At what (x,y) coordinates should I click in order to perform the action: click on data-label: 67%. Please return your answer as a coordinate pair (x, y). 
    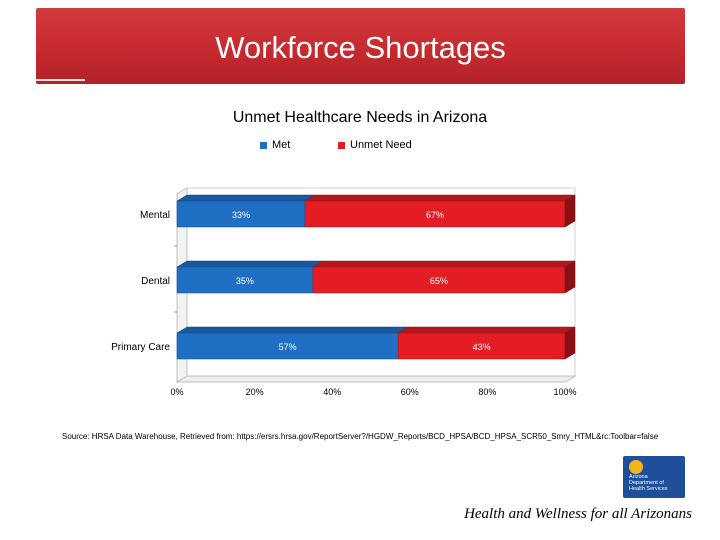
    Looking at the image, I should click on (435, 215).